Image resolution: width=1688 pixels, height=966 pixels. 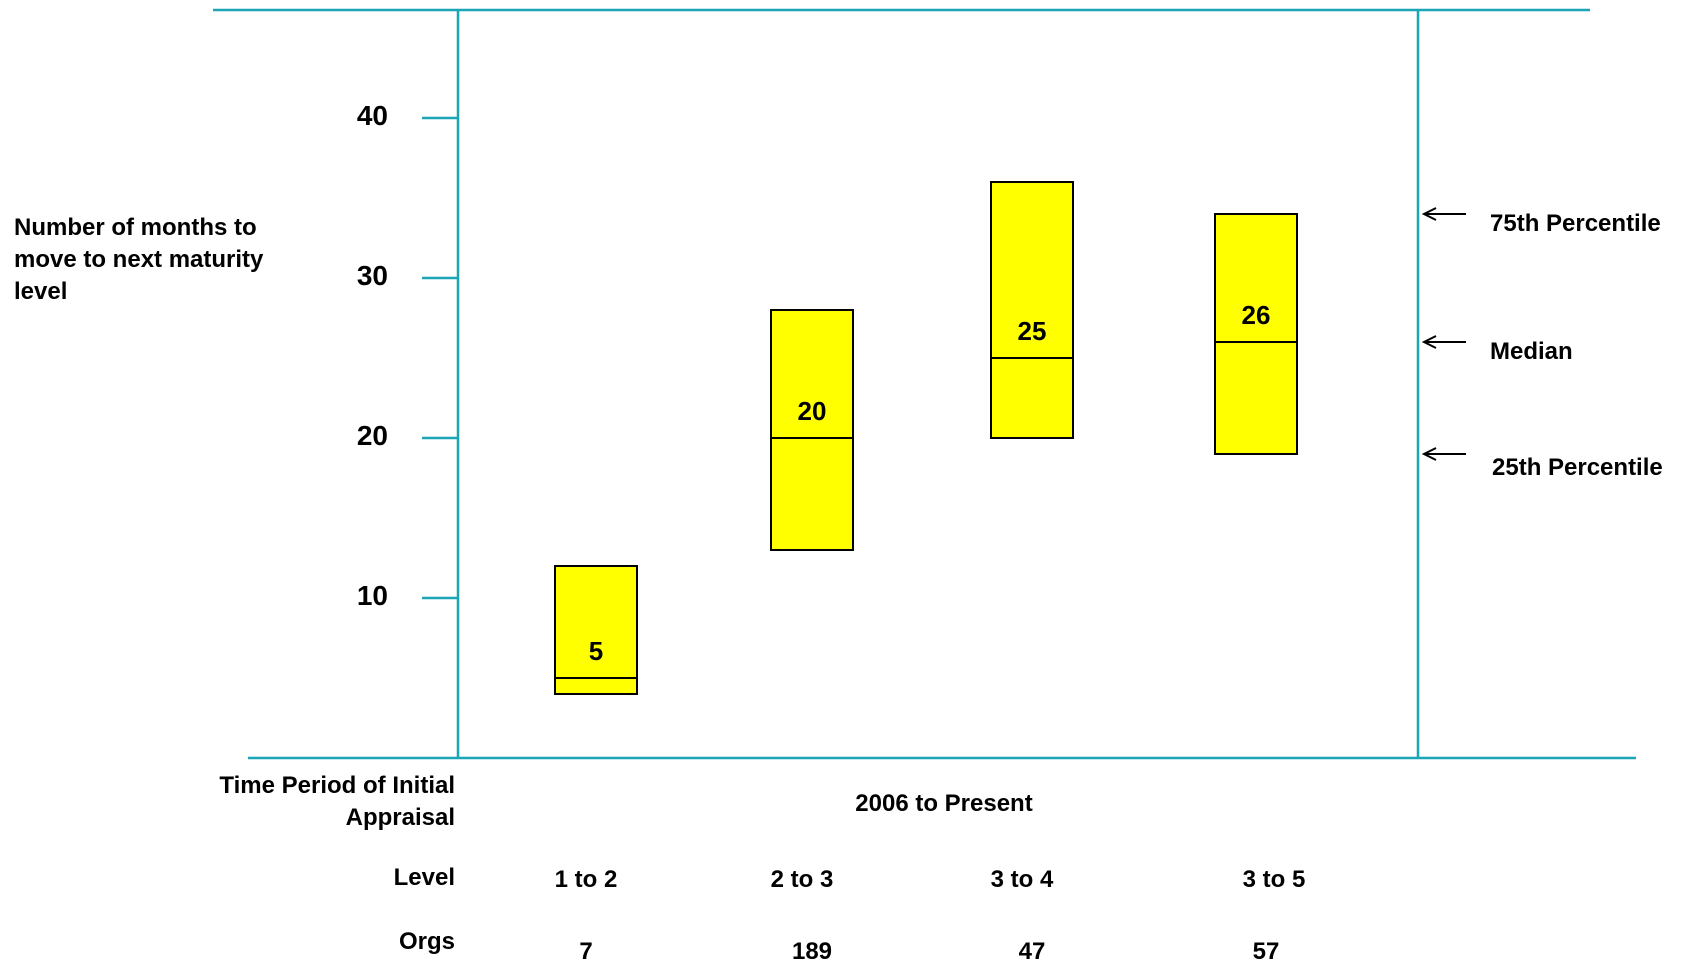 I want to click on y-tick-label-30: 30, so click(x=372, y=275).